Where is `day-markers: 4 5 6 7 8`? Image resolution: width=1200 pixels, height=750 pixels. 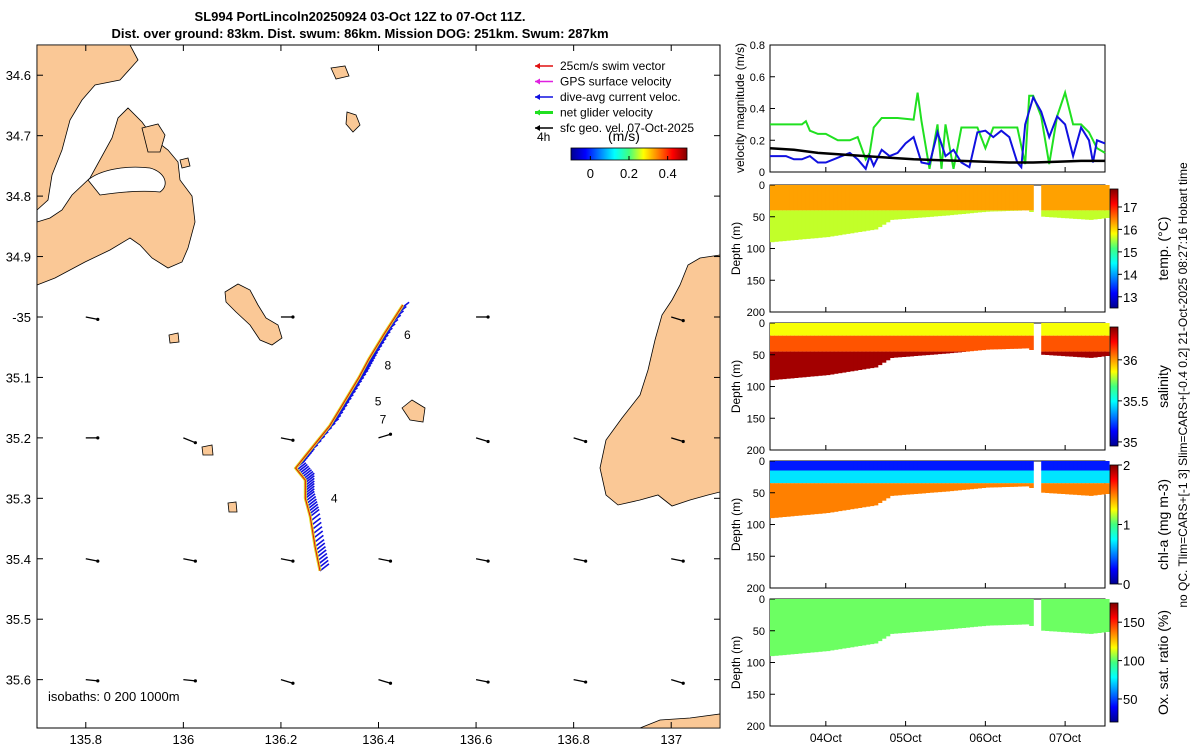 day-markers: 4 5 6 7 8 is located at coordinates (371, 416).